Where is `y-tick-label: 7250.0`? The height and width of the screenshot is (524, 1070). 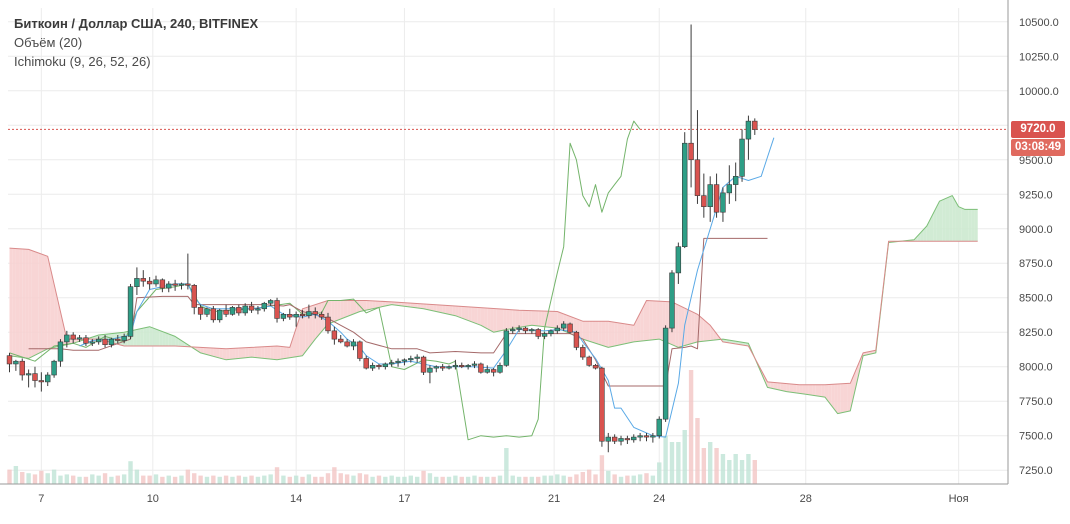 y-tick-label: 7250.0 is located at coordinates (1036, 471).